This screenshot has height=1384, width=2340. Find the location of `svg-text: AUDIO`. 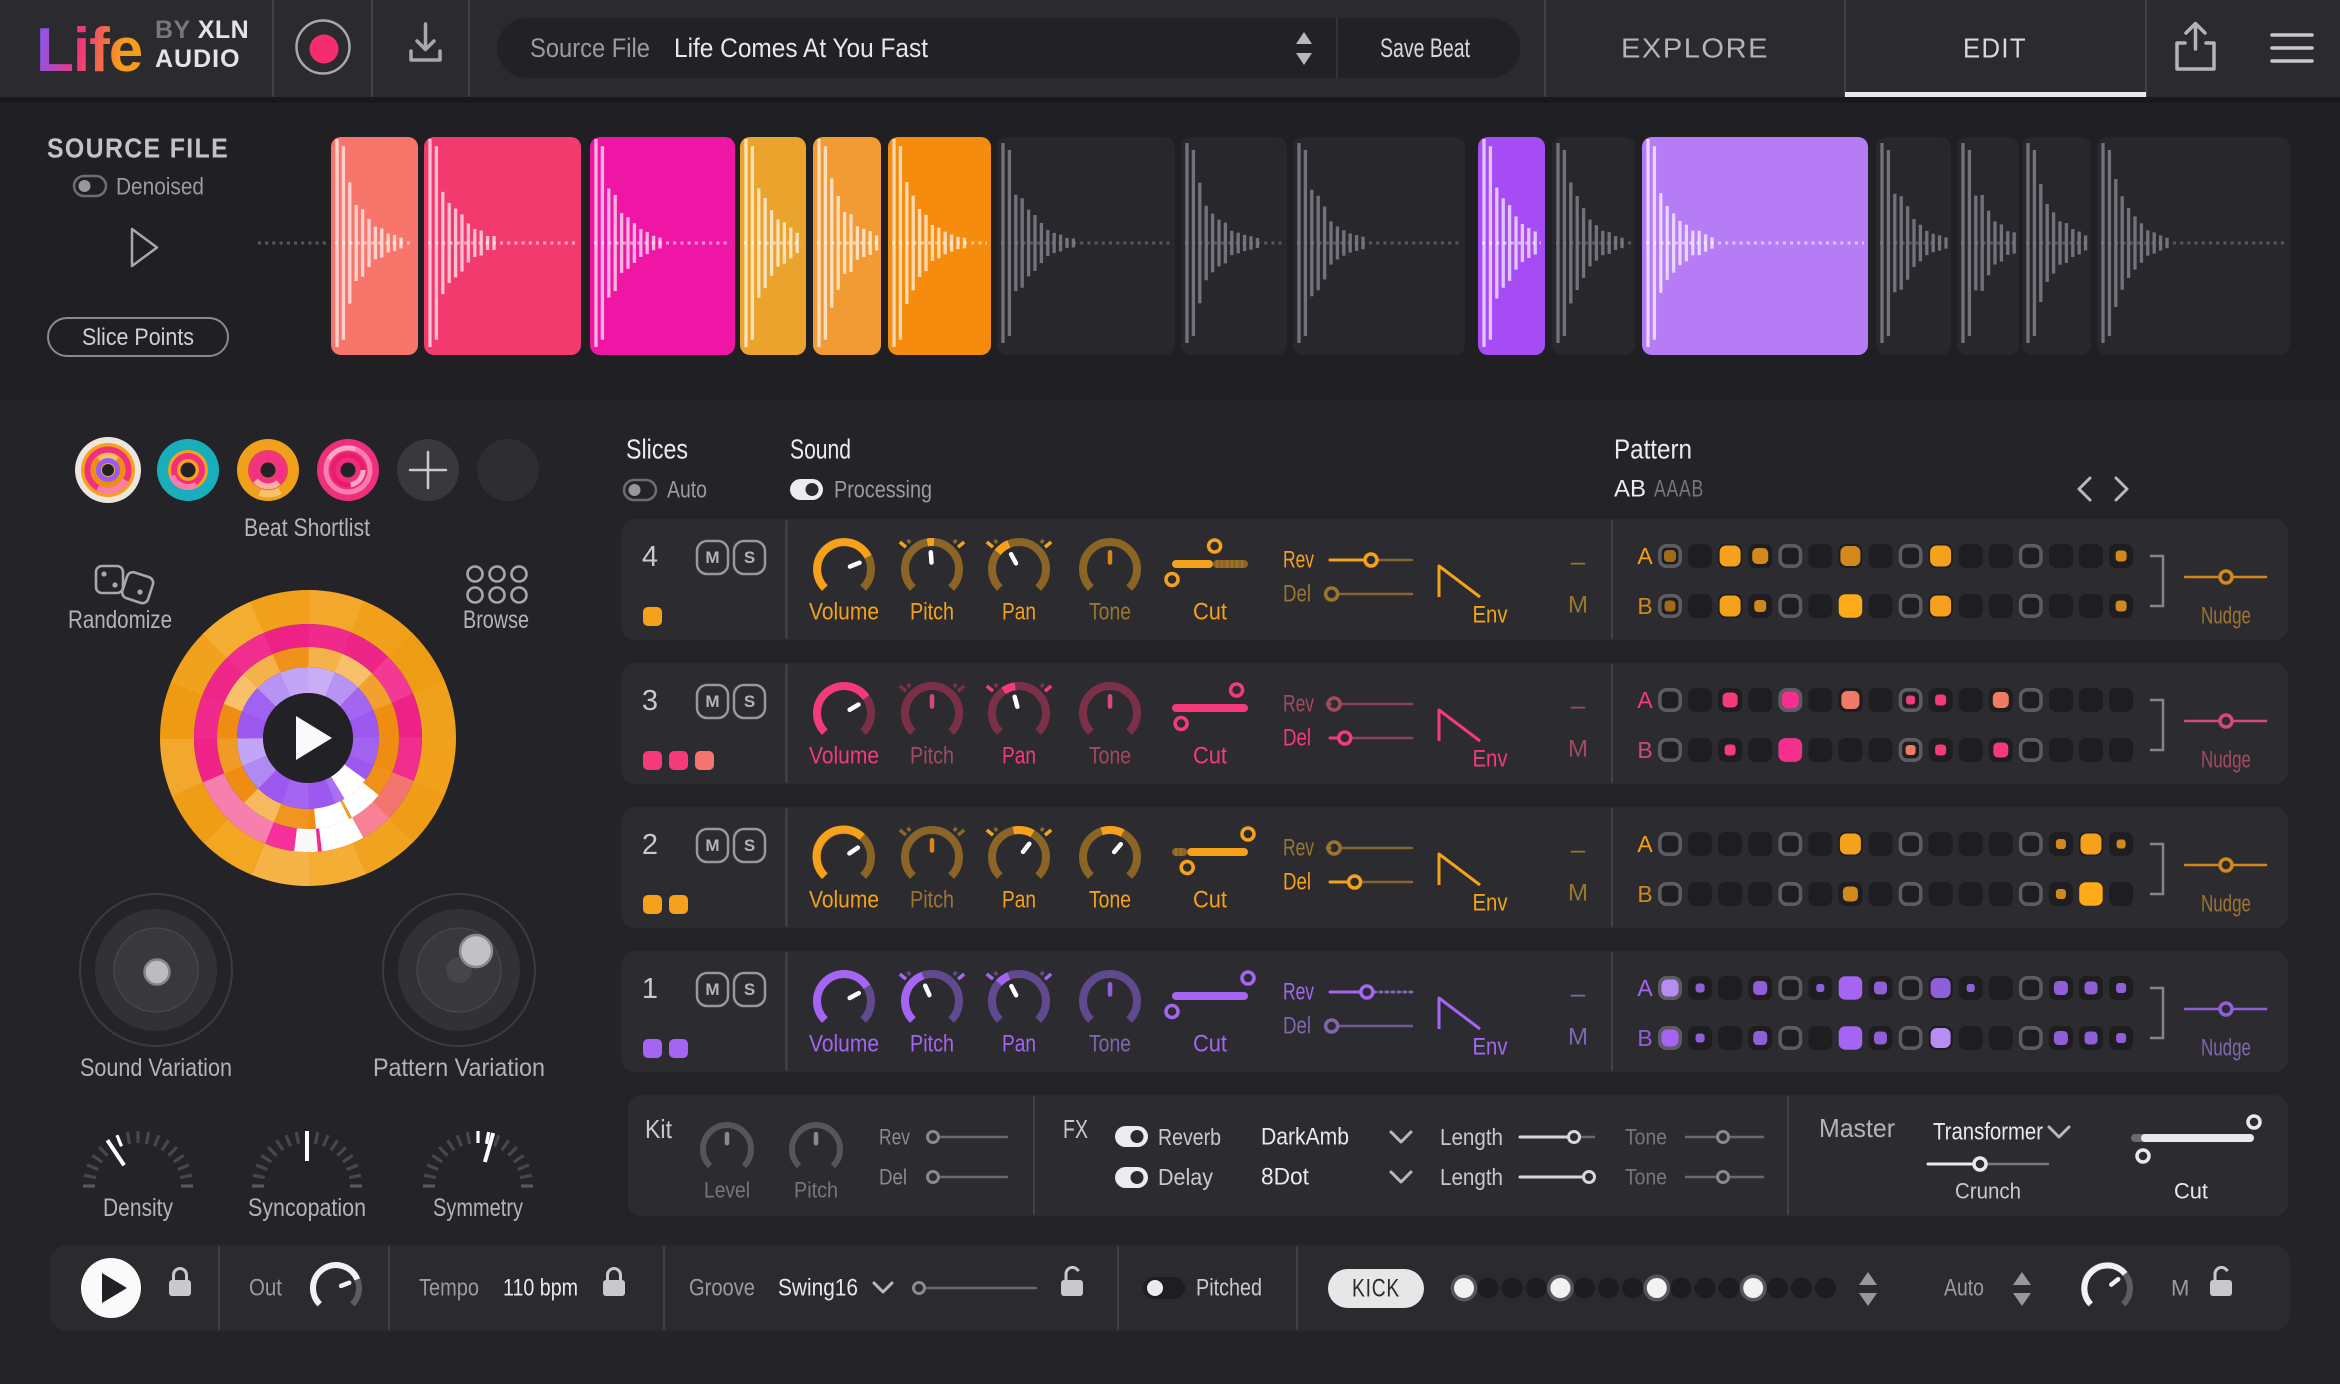

svg-text: AUDIO is located at coordinates (198, 59).